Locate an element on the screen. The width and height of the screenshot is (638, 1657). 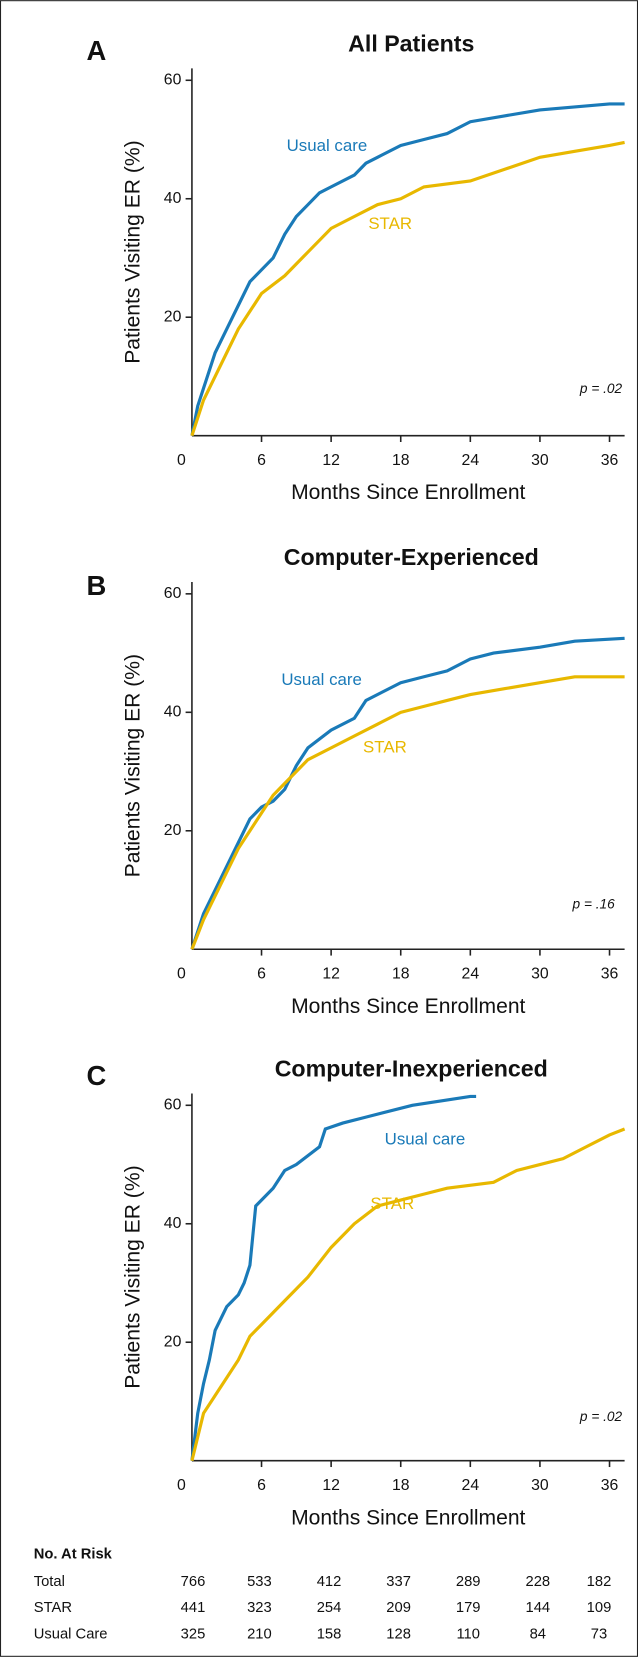
table-cell: 533 is located at coordinates (259, 1582).